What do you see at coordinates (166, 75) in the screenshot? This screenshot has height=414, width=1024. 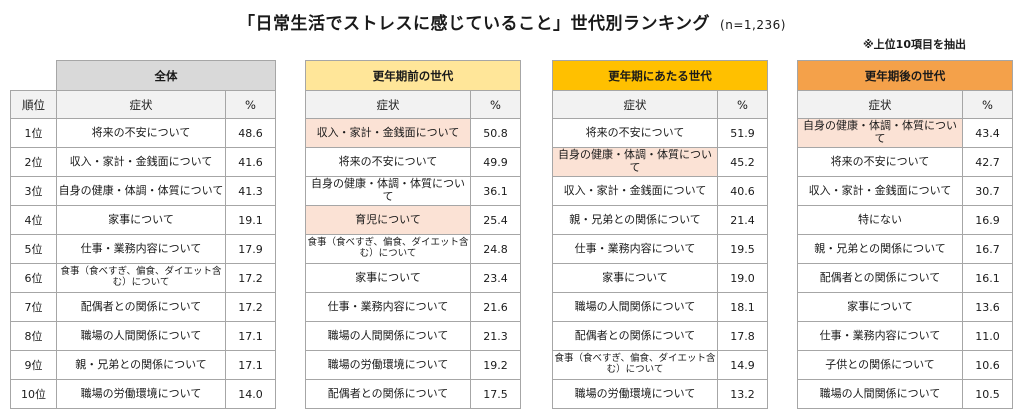 I see `generation-header: 全体` at bounding box center [166, 75].